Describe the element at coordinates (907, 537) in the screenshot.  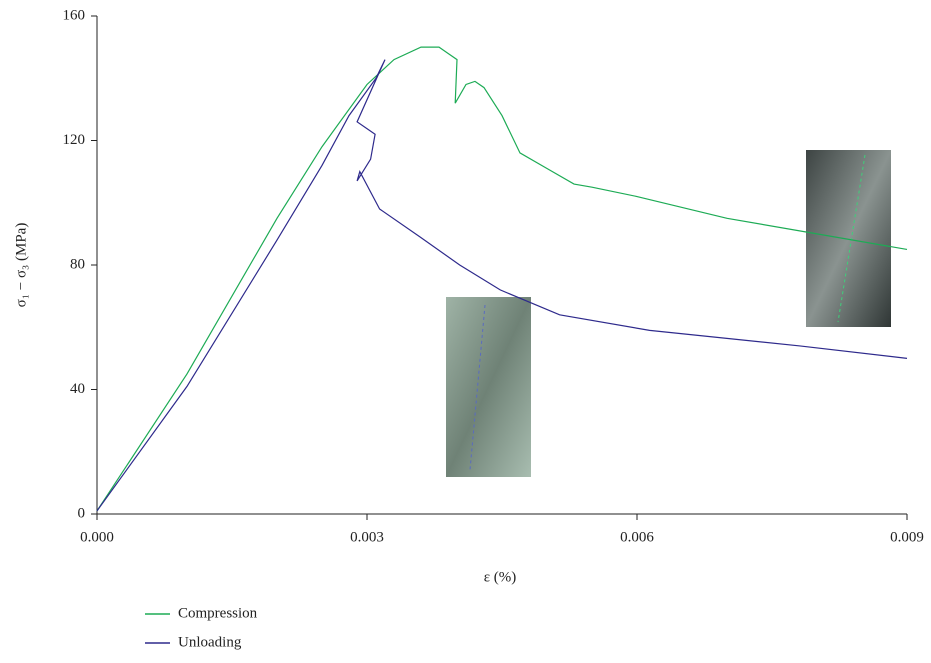
I see `x-tick-label: 0.009` at that location.